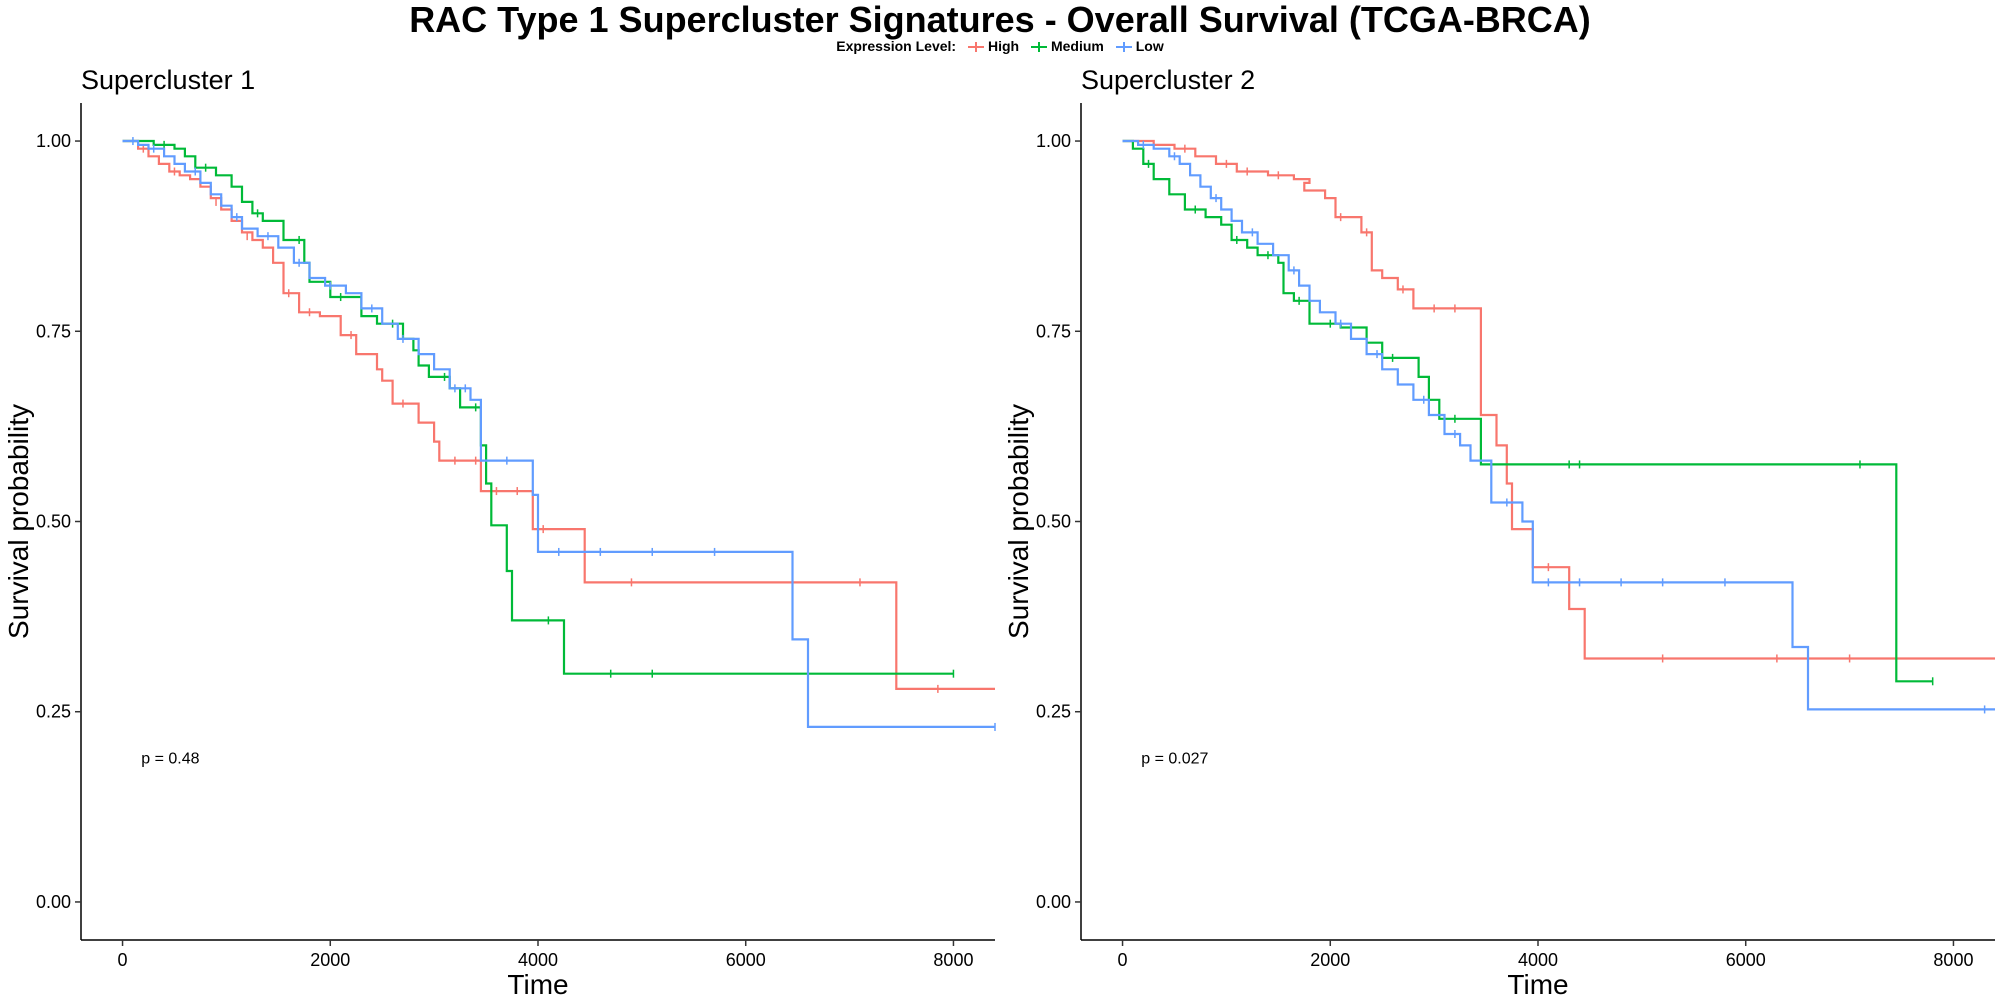 The width and height of the screenshot is (2000, 1000). Describe the element at coordinates (170, 758) in the screenshot. I see `p-value-annotation: p = 0.48` at that location.